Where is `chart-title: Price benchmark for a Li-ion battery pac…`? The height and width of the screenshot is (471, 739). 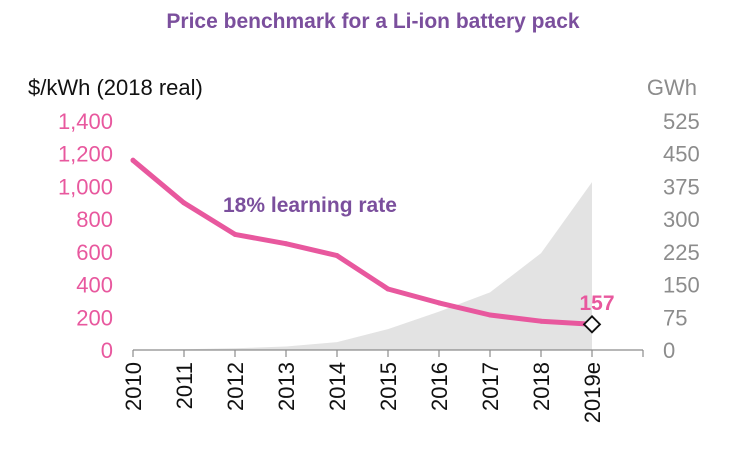
chart-title: Price benchmark for a Li-ion battery pac… is located at coordinates (372, 21).